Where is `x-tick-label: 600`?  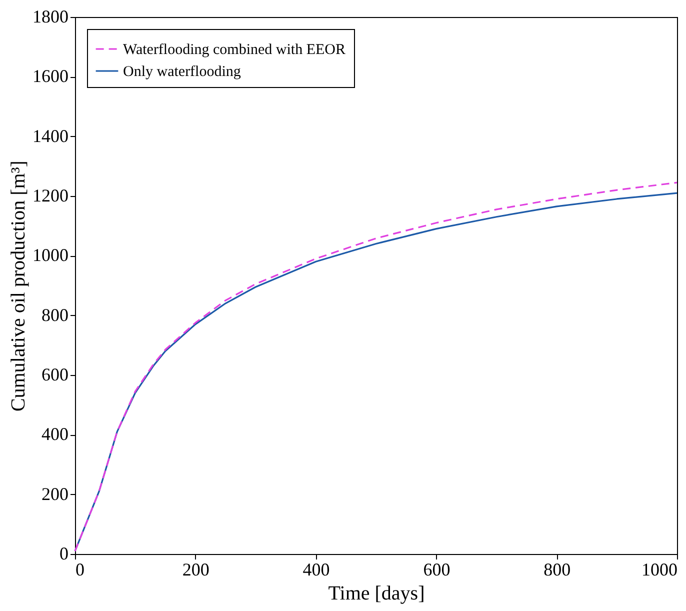
x-tick-label: 600 is located at coordinates (436, 570).